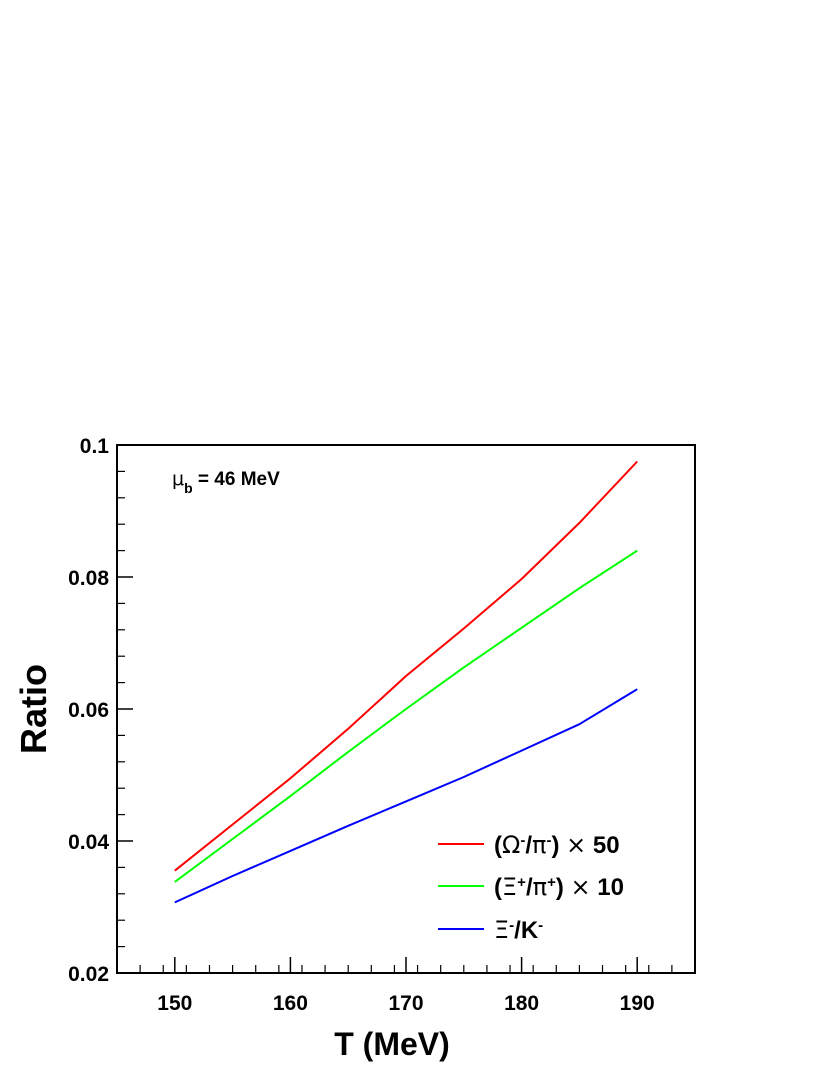 The width and height of the screenshot is (834, 1079). Describe the element at coordinates (88, 578) in the screenshot. I see `y-tick-label: 0.08` at that location.